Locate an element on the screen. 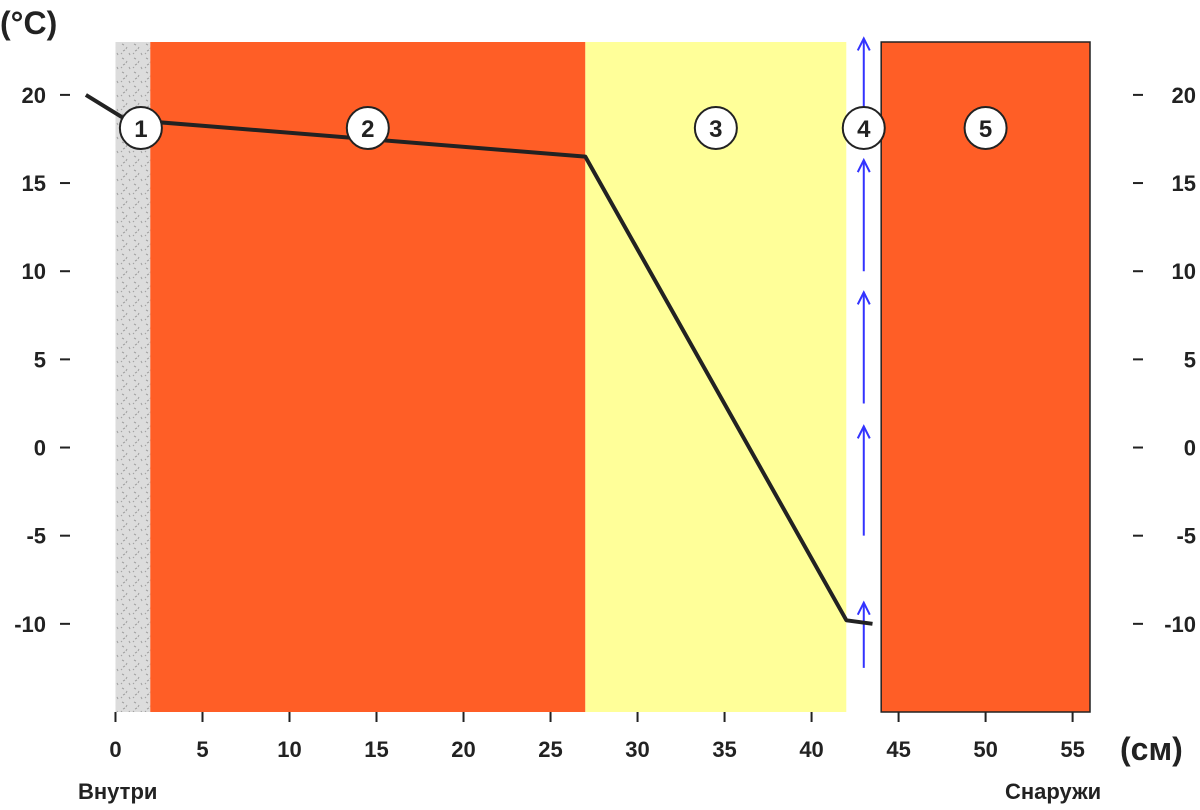 This screenshot has height=810, width=1200. layer-badge-1: 1 is located at coordinates (140, 128).